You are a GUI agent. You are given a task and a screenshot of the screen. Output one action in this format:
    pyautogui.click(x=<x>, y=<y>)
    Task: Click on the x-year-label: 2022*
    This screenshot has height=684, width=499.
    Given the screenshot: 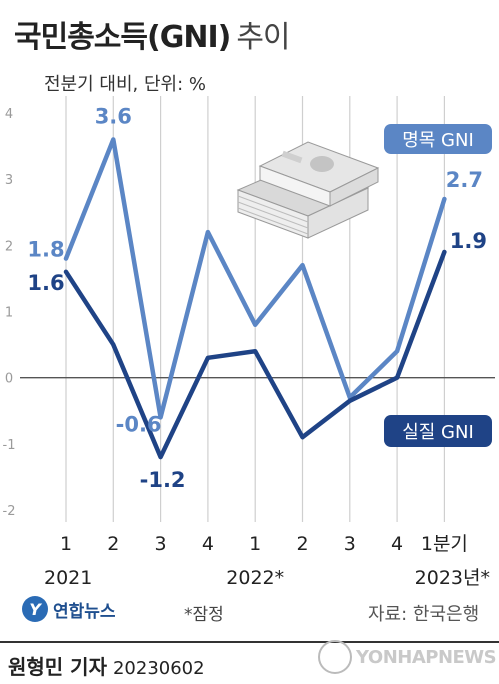 What is the action you would take?
    pyautogui.click(x=255, y=578)
    